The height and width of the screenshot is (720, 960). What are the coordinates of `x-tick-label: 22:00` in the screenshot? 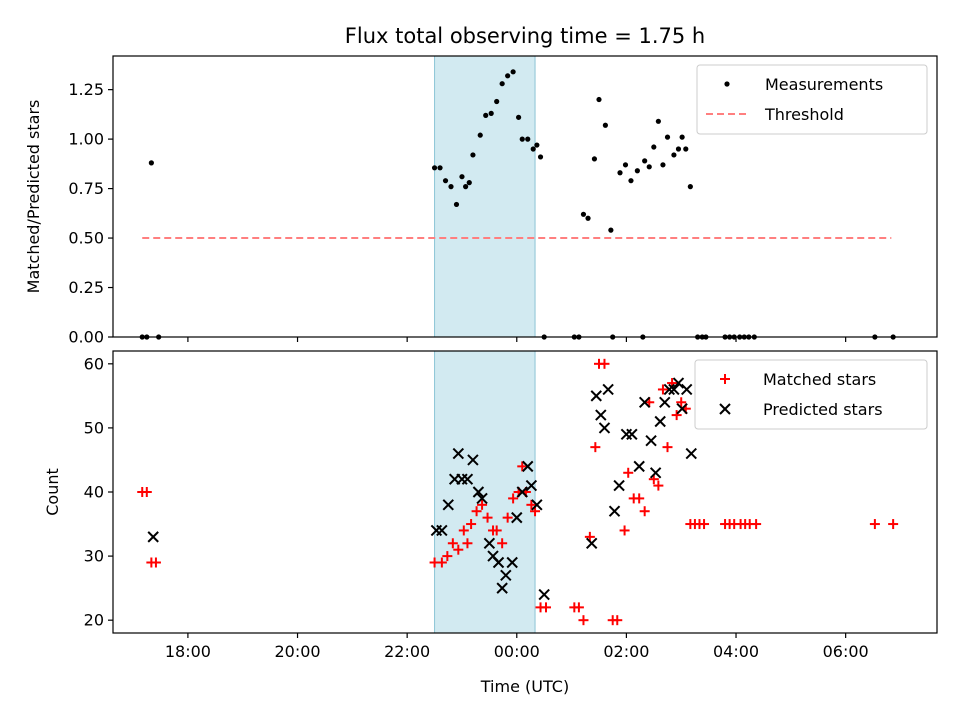 It's located at (407, 651).